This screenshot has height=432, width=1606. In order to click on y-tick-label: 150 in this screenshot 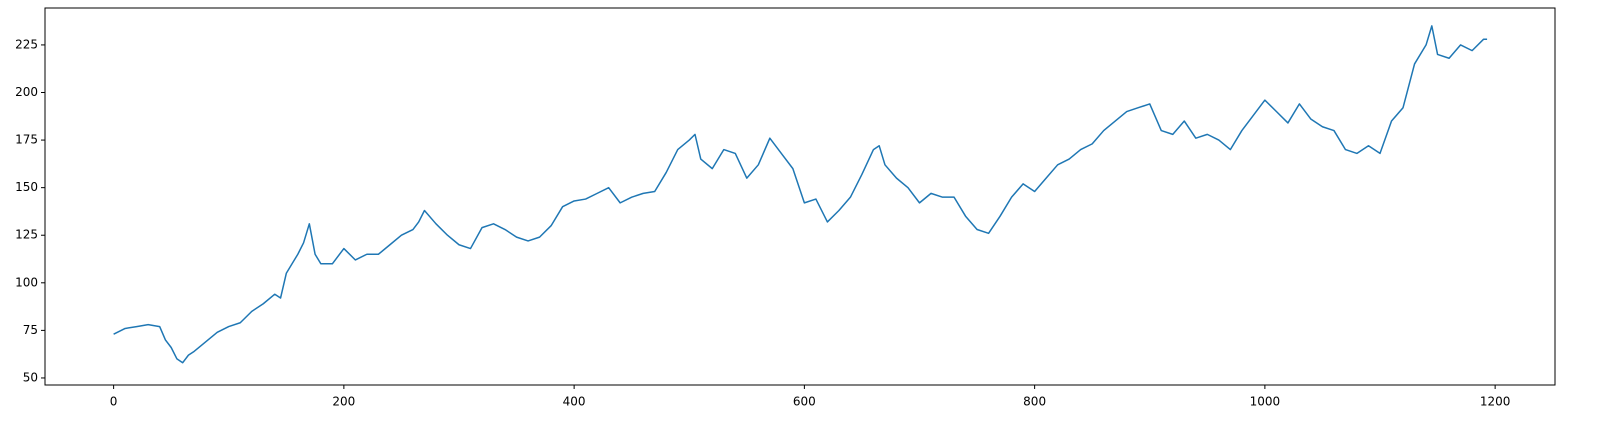, I will do `click(26, 187)`.